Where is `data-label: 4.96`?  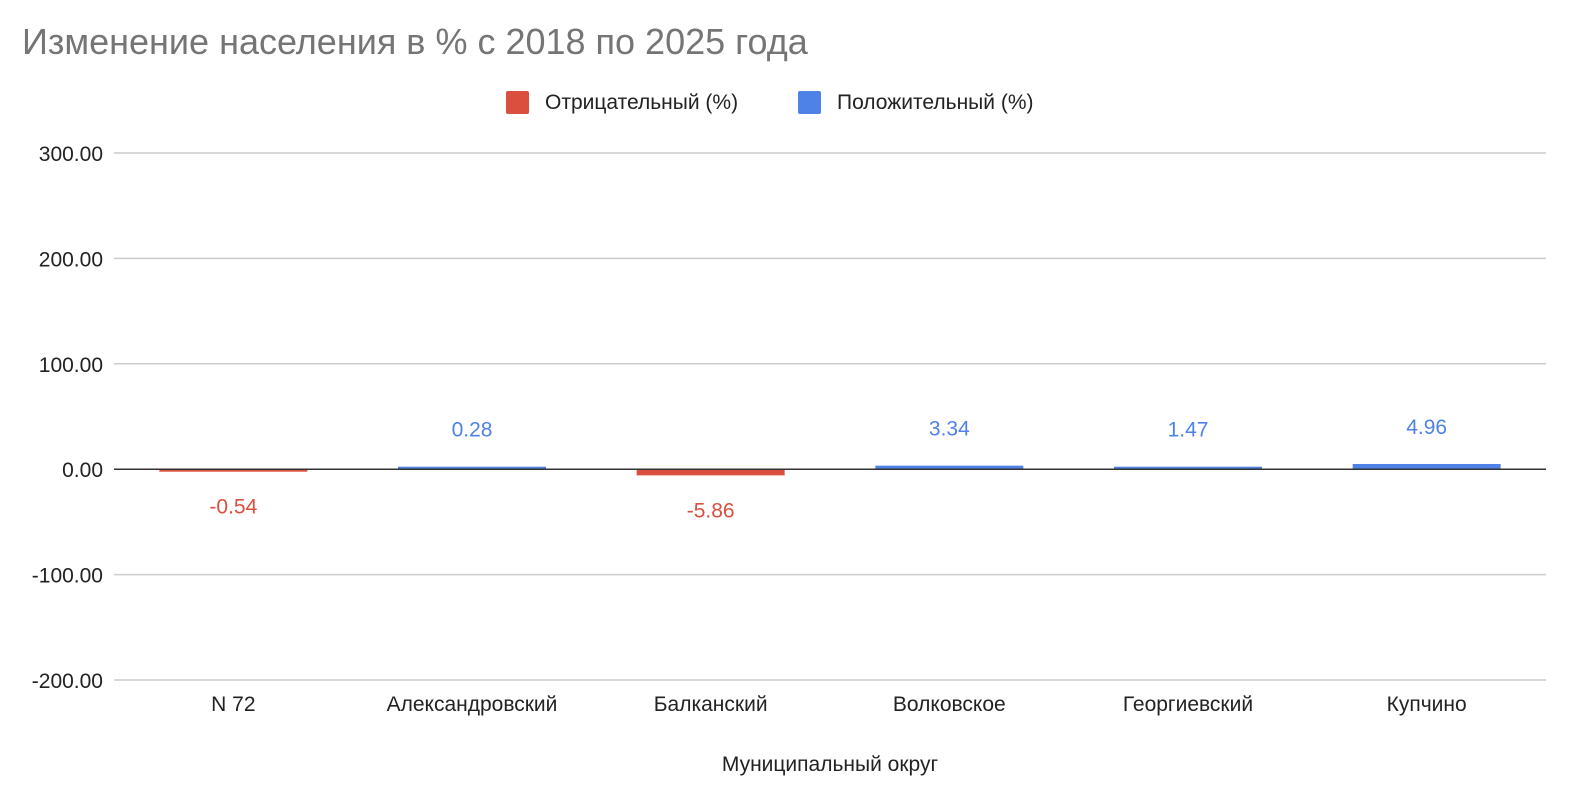
data-label: 4.96 is located at coordinates (1426, 427).